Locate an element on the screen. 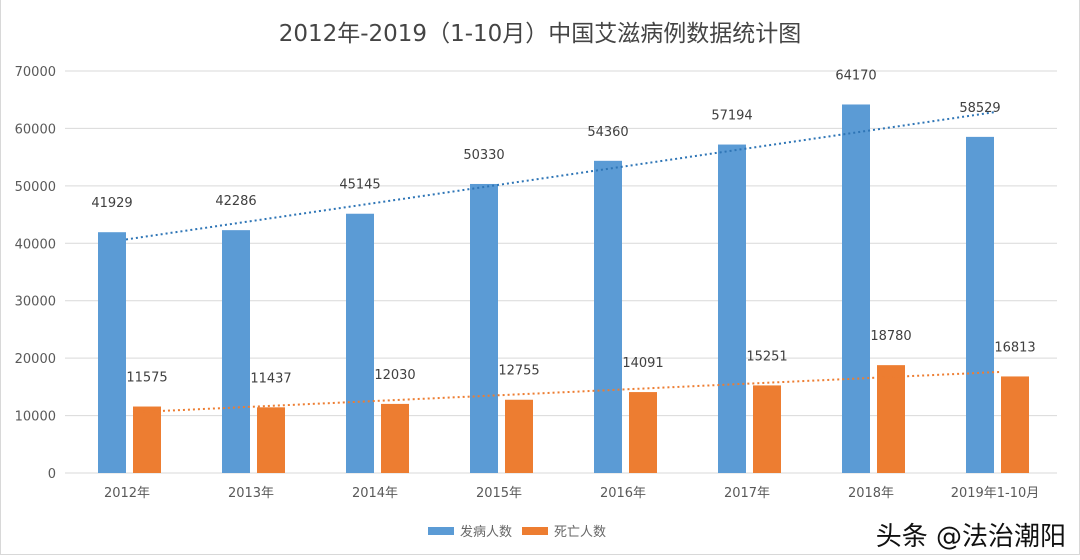  legend-label-incidence: 发病人数 is located at coordinates (486, 532).